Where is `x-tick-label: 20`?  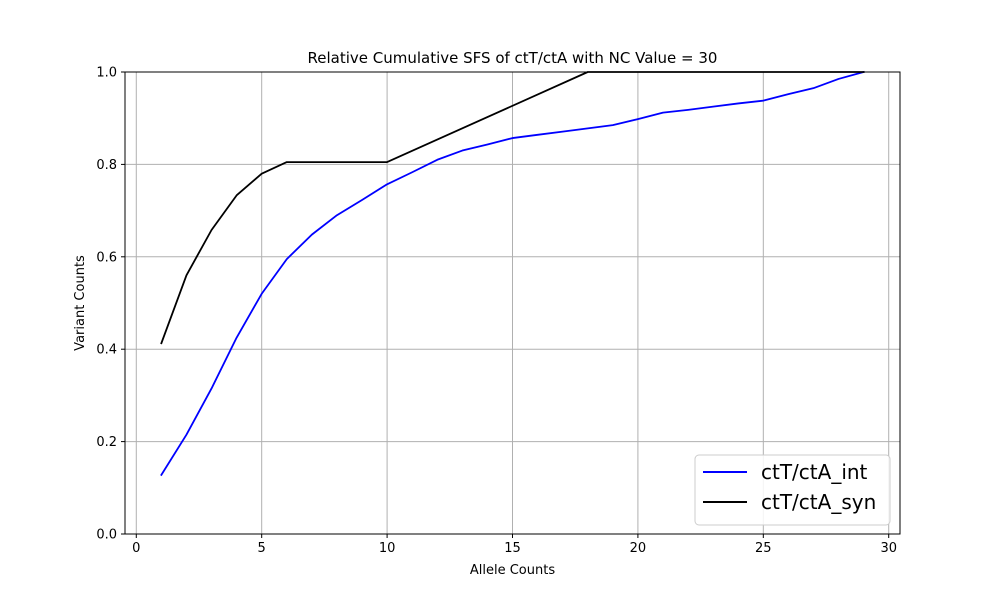 x-tick-label: 20 is located at coordinates (638, 548).